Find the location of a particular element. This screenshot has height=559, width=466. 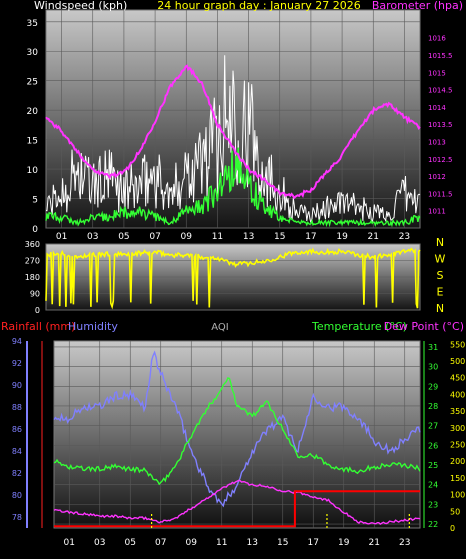

humidity-tick-label: 94 is located at coordinates (17, 341).